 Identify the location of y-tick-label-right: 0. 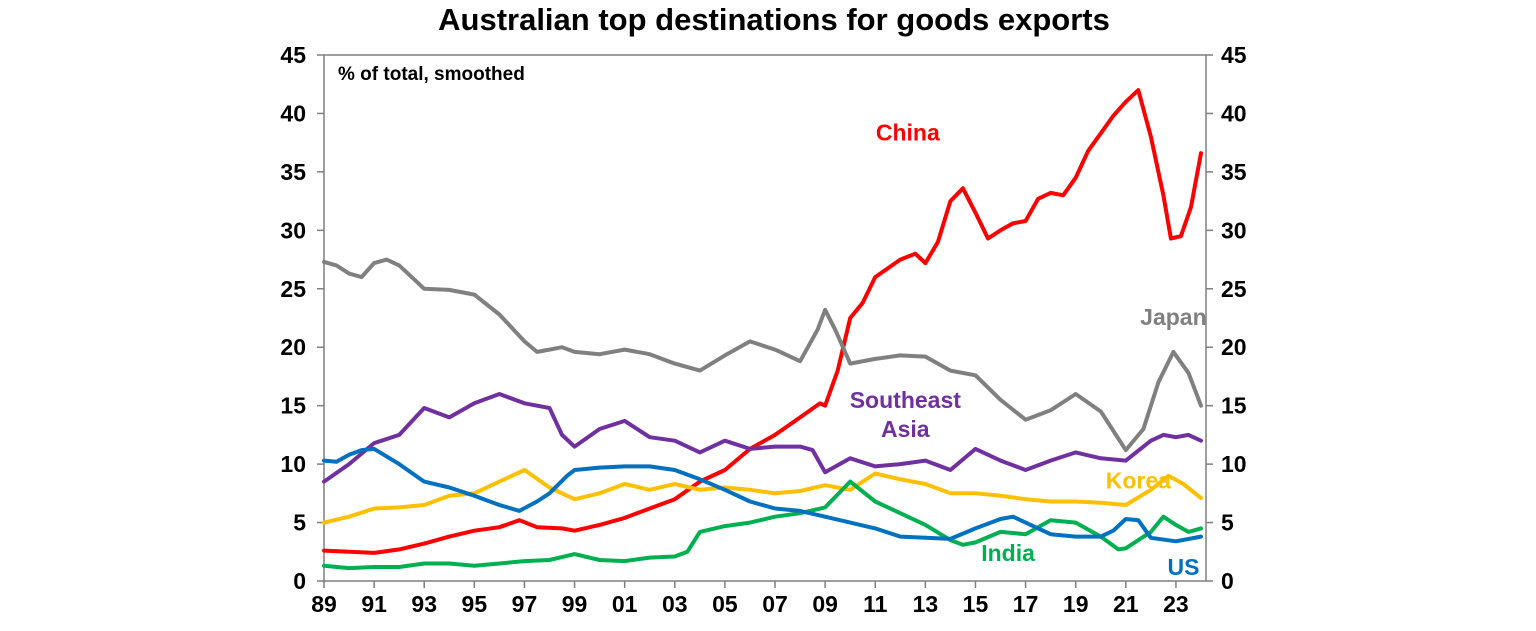
(1227, 581).